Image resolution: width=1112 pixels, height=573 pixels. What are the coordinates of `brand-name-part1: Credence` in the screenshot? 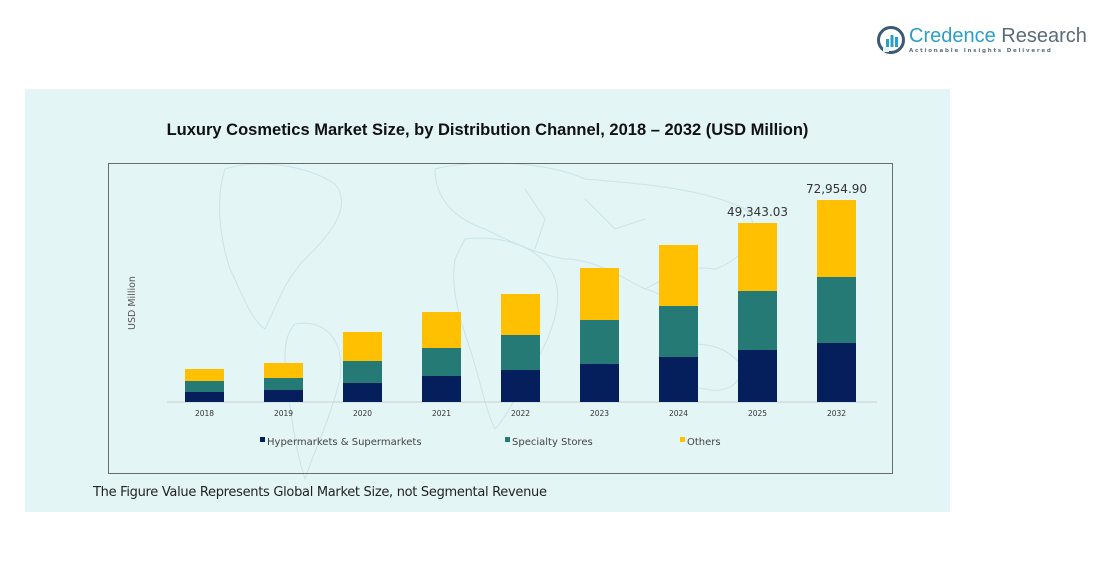 It's located at (952, 35).